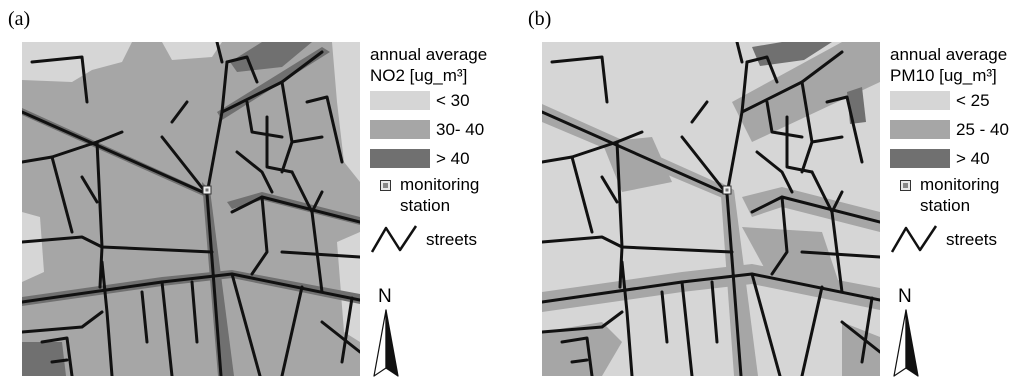 The height and width of the screenshot is (378, 1023). I want to click on legend-item-low: < 30, so click(440, 101).